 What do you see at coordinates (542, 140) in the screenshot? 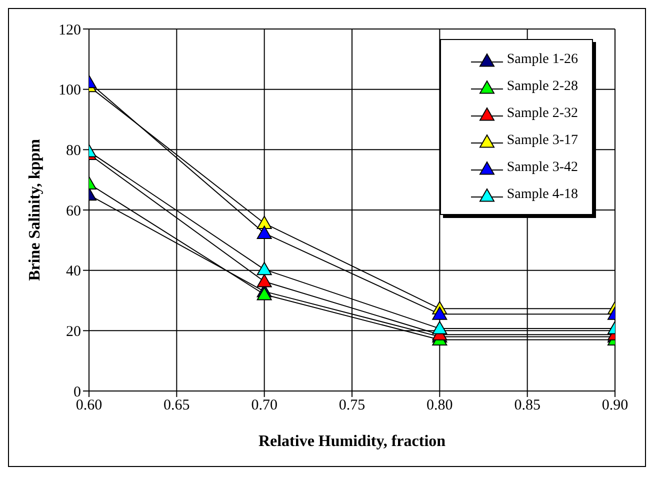
I see `legend-label: Sample 3-17` at bounding box center [542, 140].